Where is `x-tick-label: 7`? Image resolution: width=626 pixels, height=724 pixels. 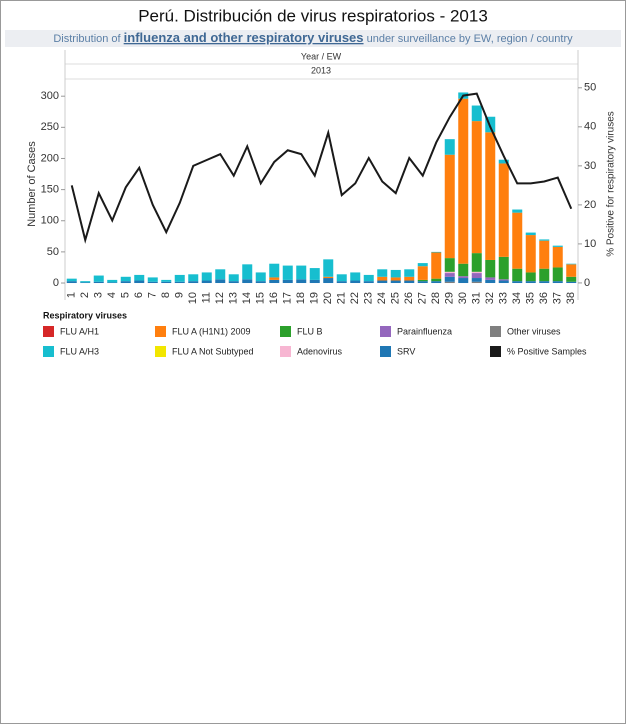
x-tick-label: 7 is located at coordinates (153, 295).